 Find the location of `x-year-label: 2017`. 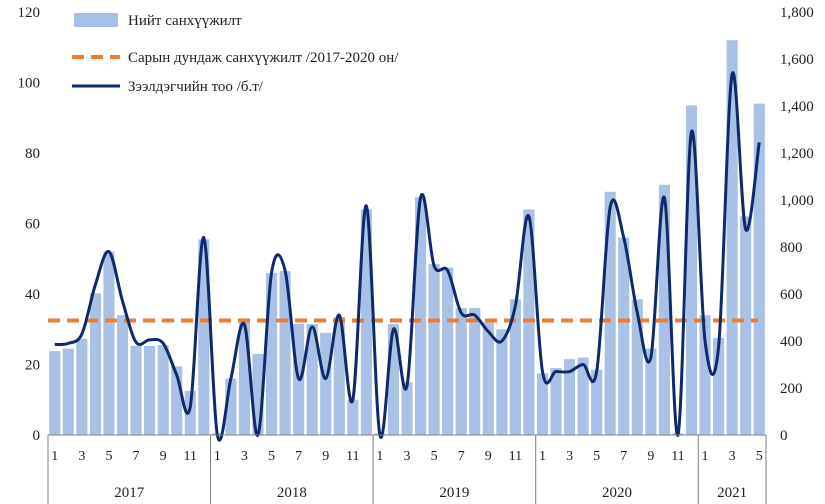

x-year-label: 2017 is located at coordinates (129, 493).